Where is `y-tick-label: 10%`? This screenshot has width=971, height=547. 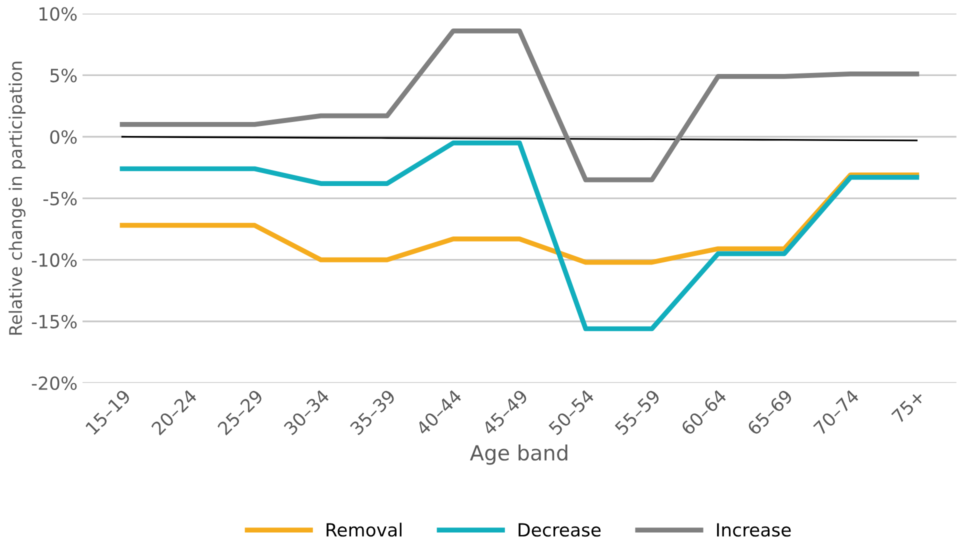 y-tick-label: 10% is located at coordinates (58, 14).